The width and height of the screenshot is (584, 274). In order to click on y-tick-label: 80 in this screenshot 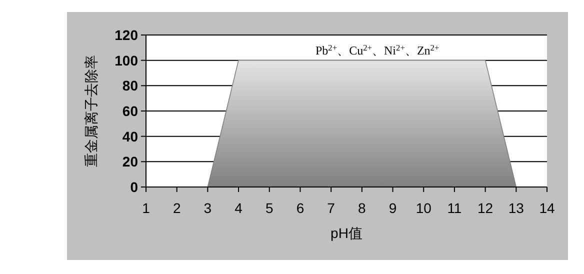, I will do `click(130, 86)`.